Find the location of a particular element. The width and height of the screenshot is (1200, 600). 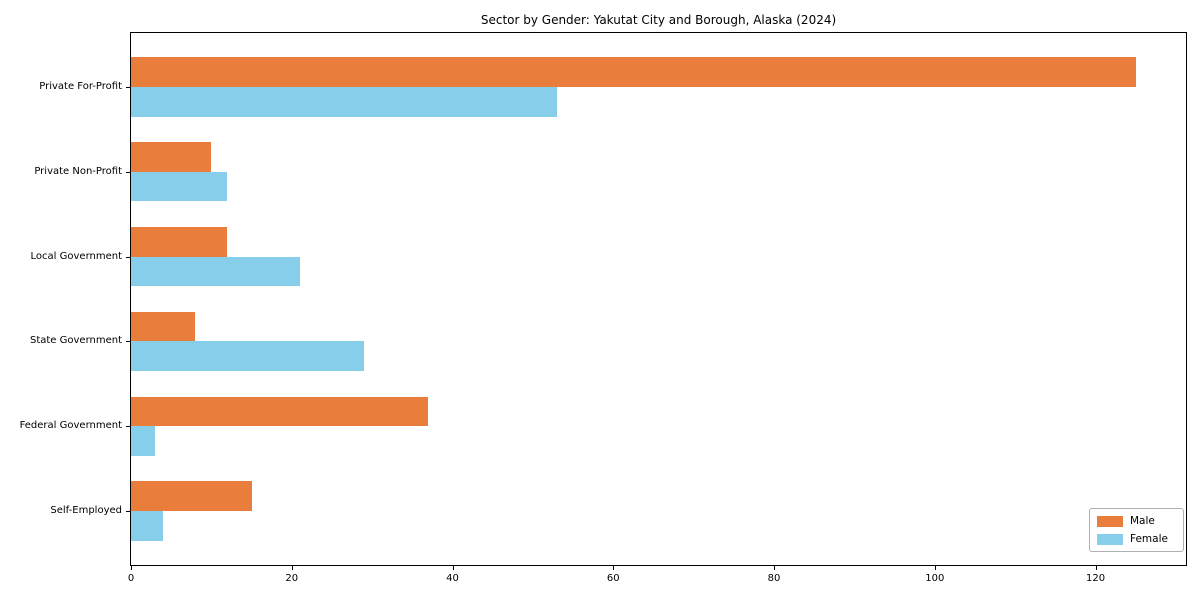

legend-swatch-male is located at coordinates (1110, 521).